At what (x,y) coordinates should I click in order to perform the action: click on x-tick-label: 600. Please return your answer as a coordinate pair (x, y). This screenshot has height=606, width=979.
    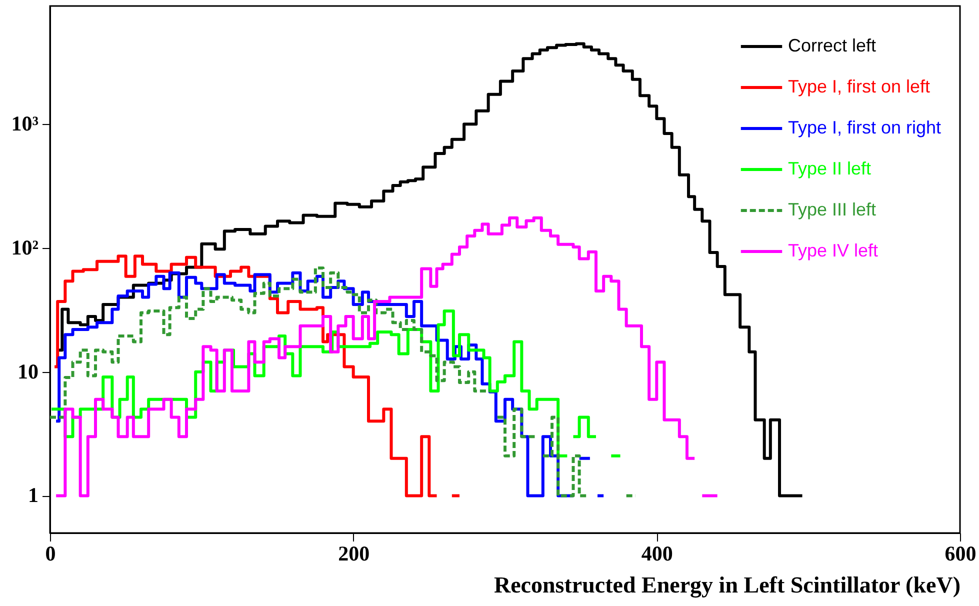
    Looking at the image, I should click on (960, 554).